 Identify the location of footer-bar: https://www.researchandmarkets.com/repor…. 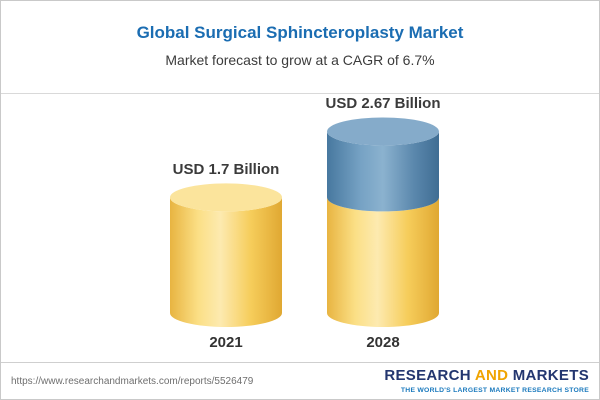
(300, 380).